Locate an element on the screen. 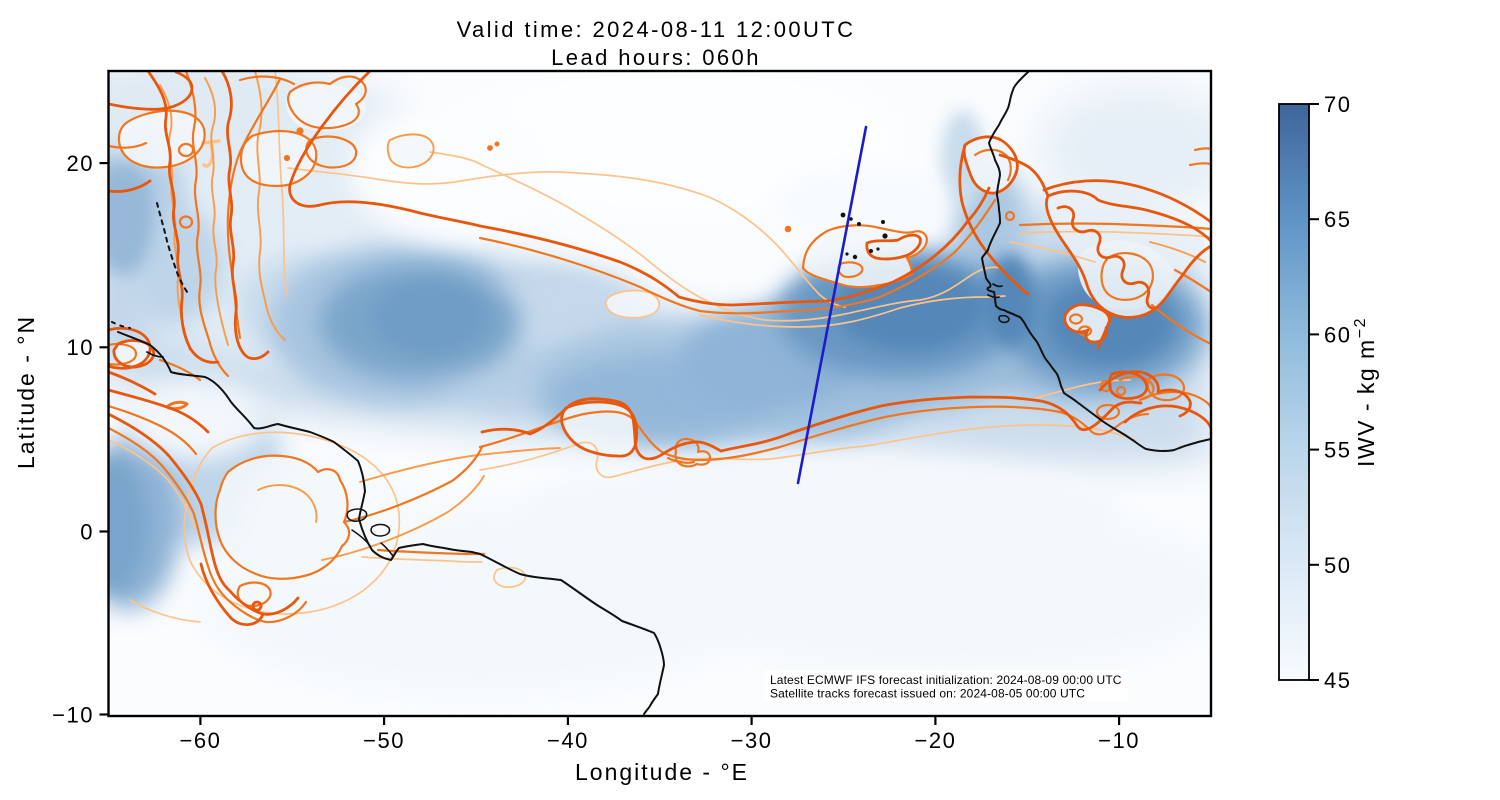 Image resolution: width=1500 pixels, height=800 pixels. svg-text:Valid time: 2024-08-11 12:00UT: Valid time: 2024-08-11 12:00UTC is located at coordinates (656, 29).